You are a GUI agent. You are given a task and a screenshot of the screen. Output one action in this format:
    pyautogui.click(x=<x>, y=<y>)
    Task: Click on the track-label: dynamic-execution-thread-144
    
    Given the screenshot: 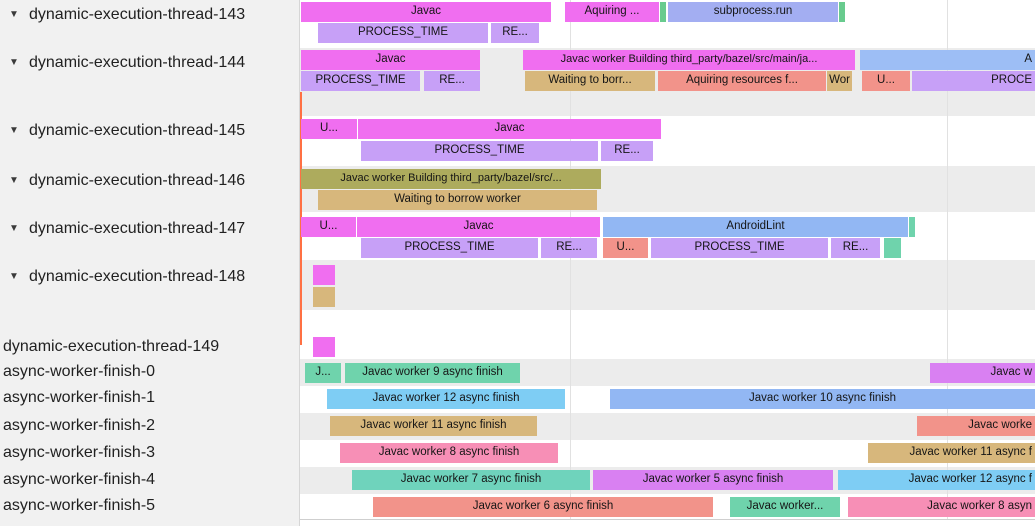 What is the action you would take?
    pyautogui.click(x=137, y=62)
    